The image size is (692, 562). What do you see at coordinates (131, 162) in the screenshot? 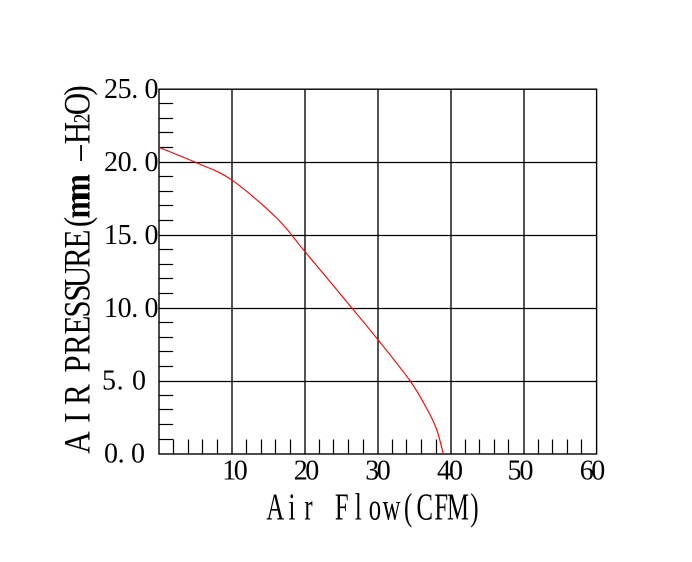
I see `svg-text: 20. 0` at bounding box center [131, 162].